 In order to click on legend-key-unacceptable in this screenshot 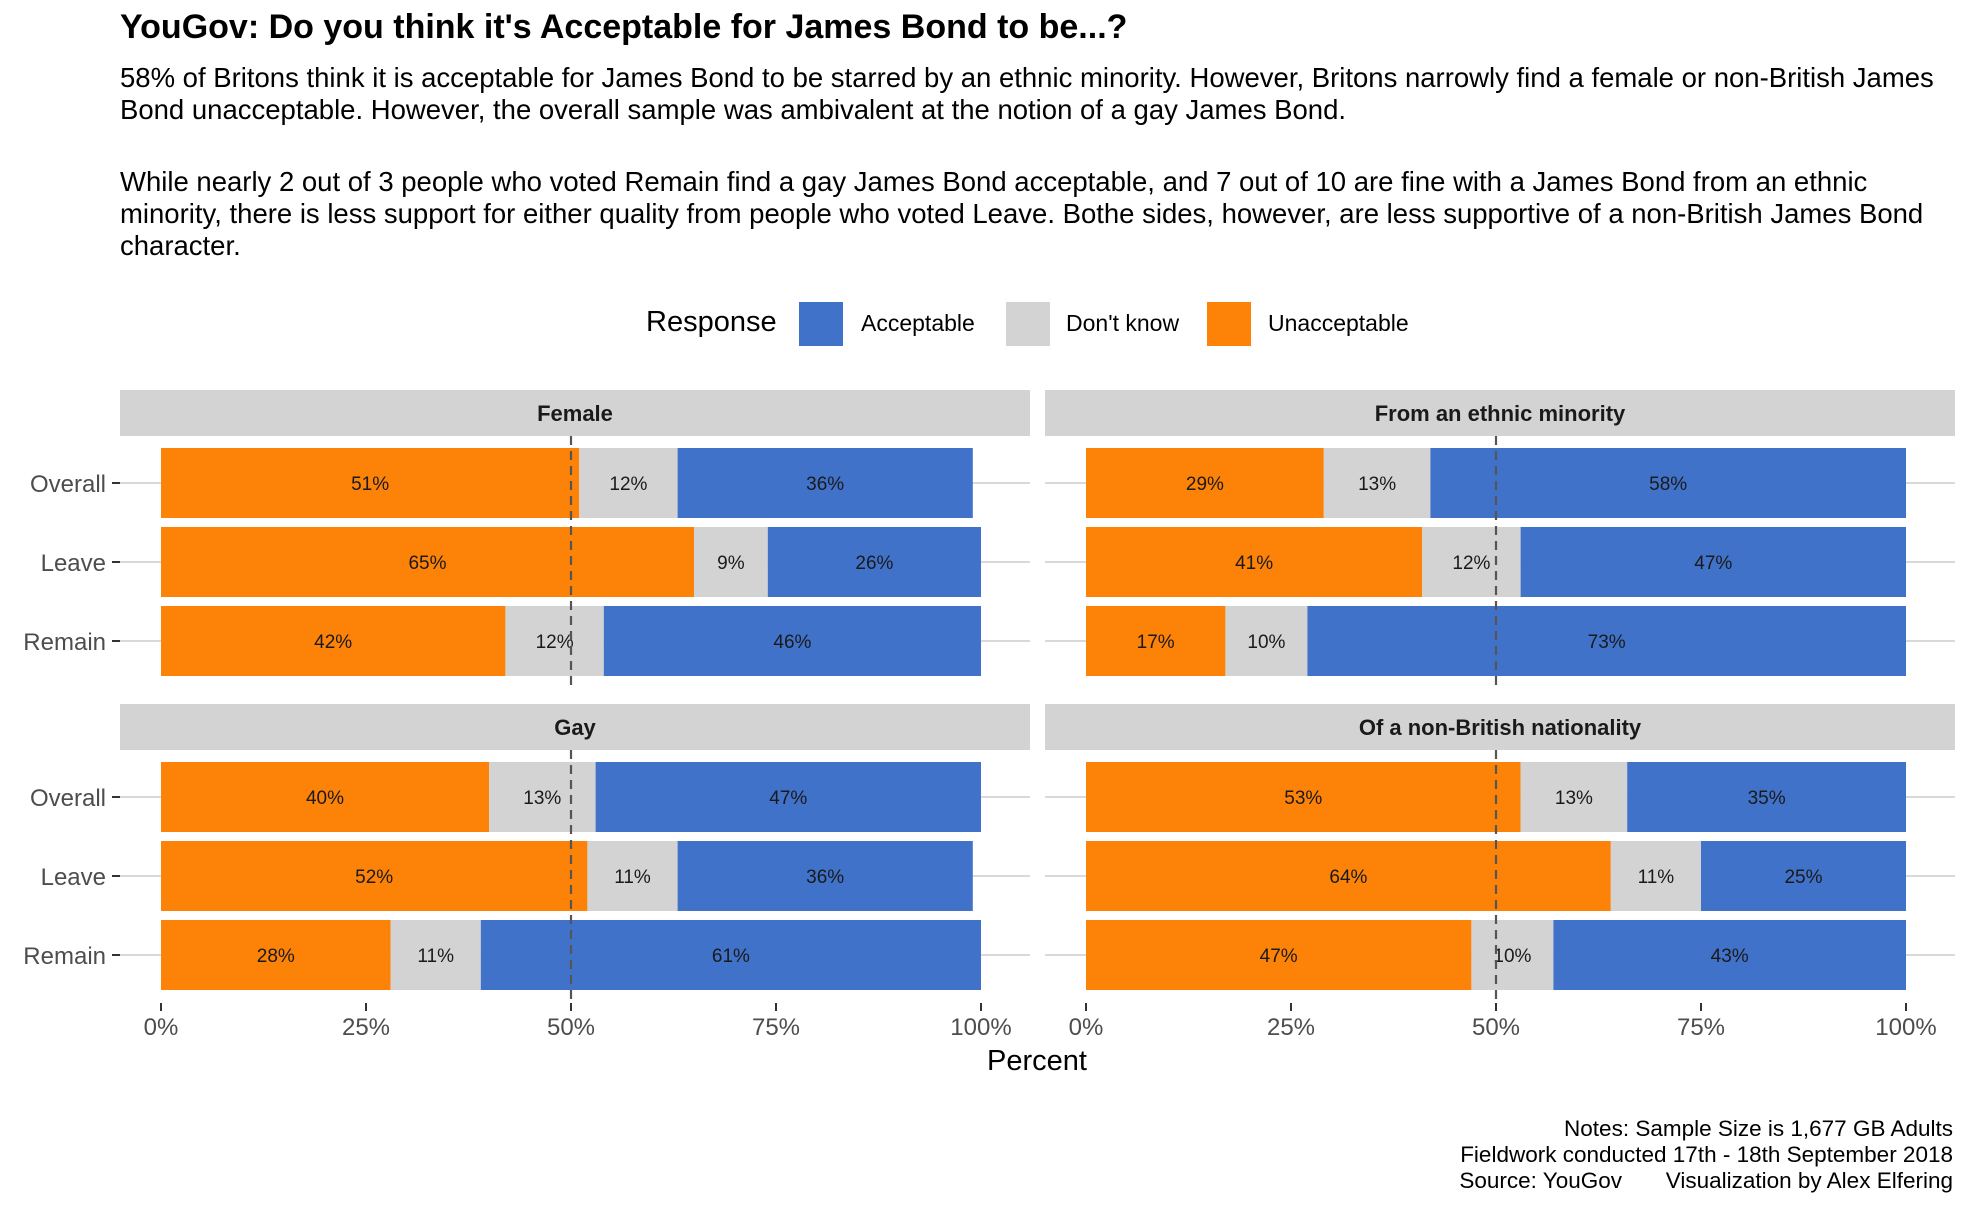, I will do `click(1229, 324)`.